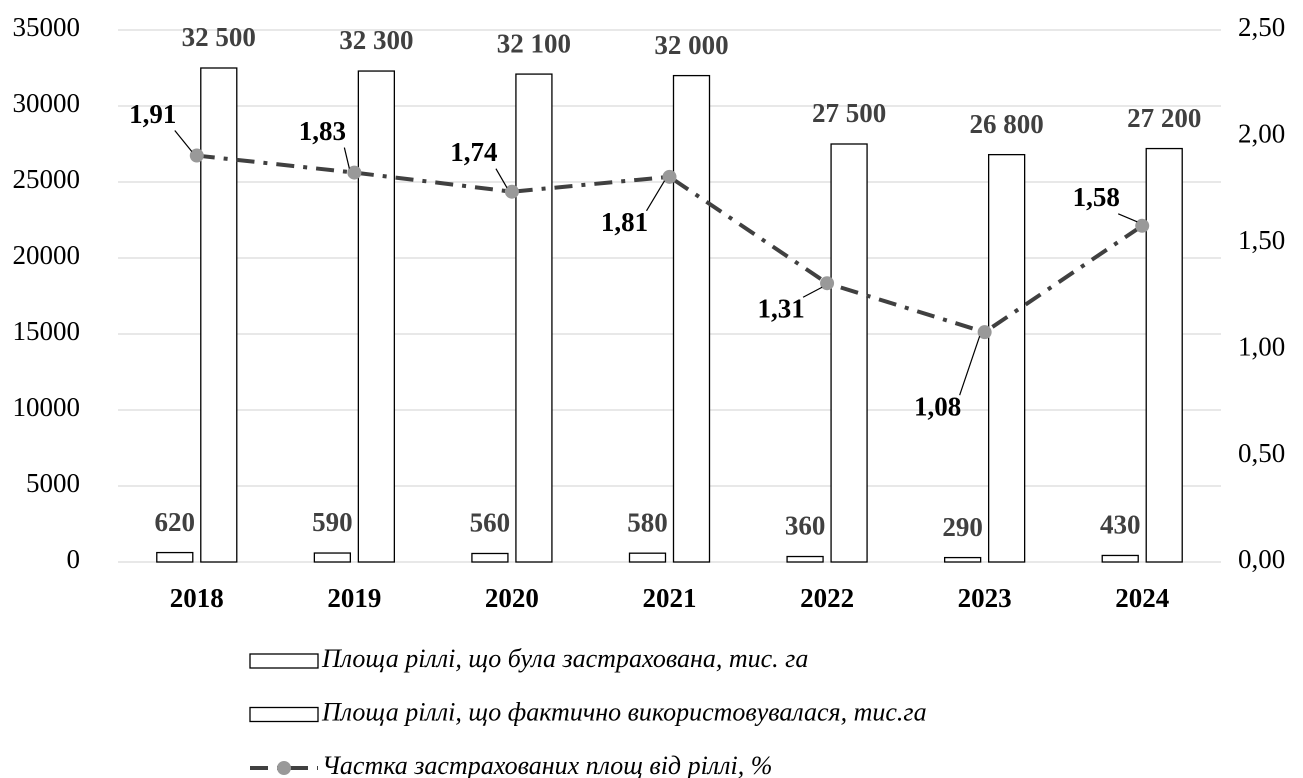 This screenshot has width=1303, height=778. I want to click on line-value-label: 1,31, so click(780, 308).